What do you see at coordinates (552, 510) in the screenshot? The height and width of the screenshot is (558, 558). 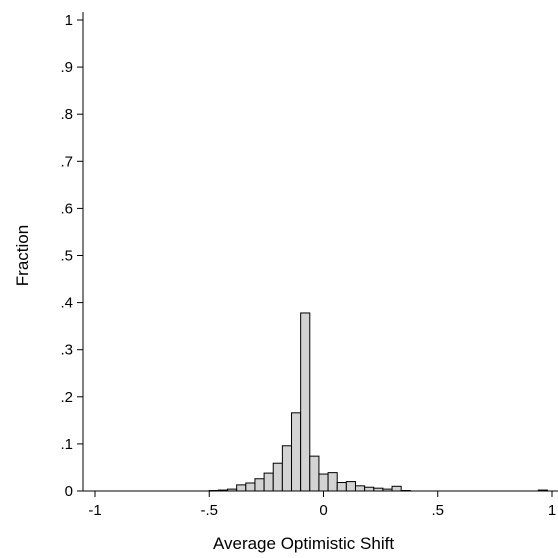 I see `x-tick-label: 1` at bounding box center [552, 510].